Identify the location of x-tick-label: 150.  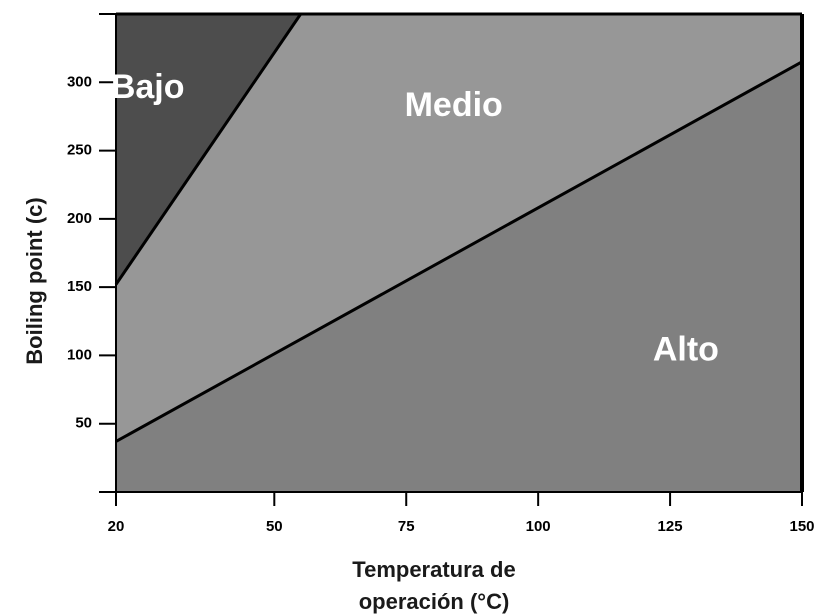
(801, 526).